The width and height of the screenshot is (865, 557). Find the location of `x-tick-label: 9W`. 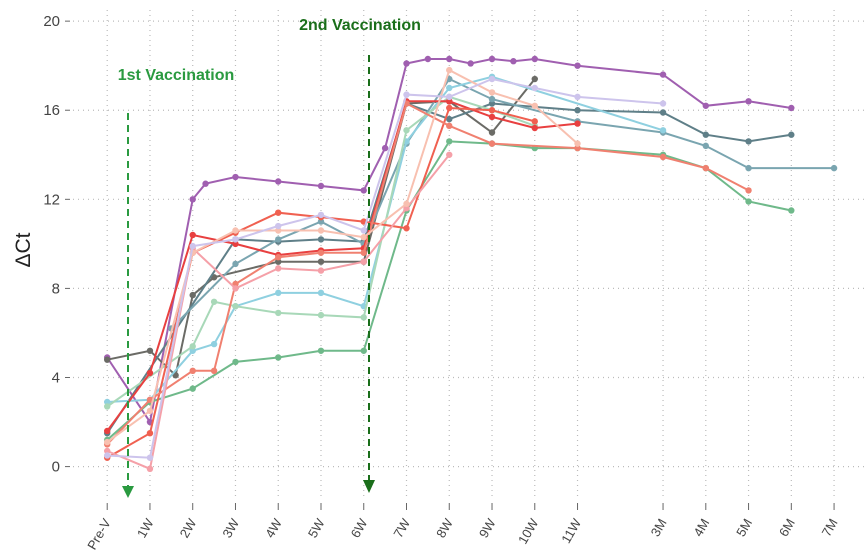

x-tick-label: 9W is located at coordinates (487, 527).